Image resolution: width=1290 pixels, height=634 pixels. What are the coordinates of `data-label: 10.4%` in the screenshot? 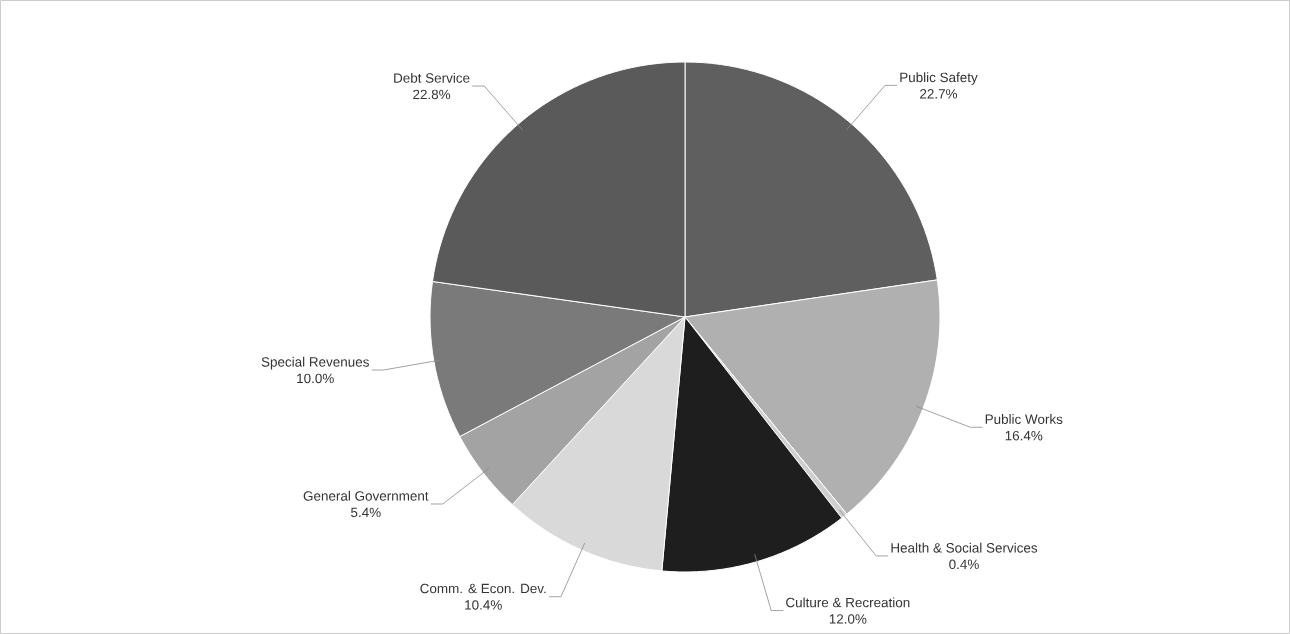 It's located at (483, 605).